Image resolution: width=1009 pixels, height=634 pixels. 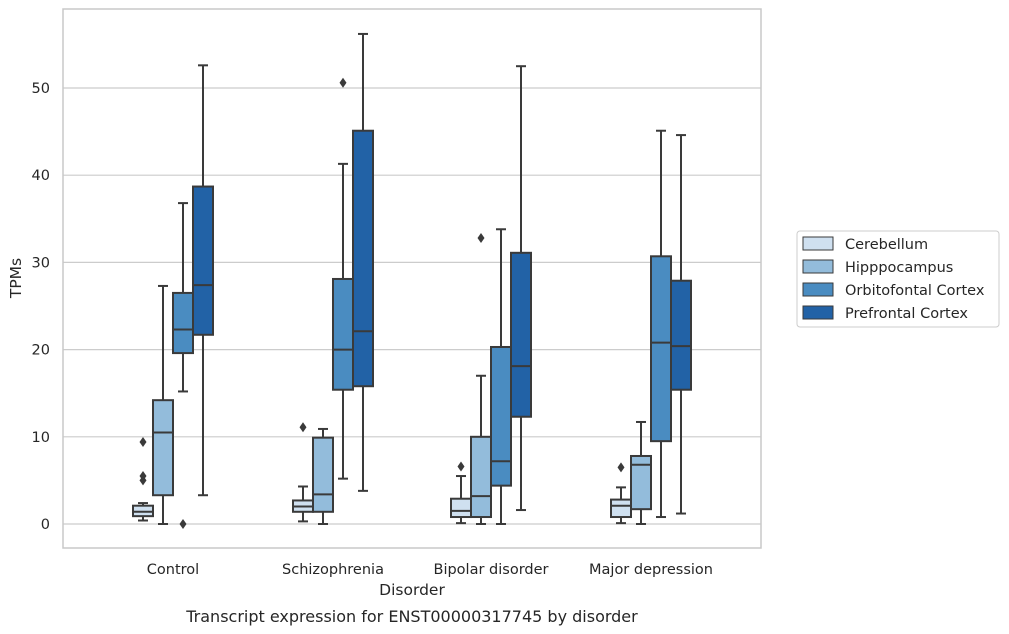 I want to click on legend-entry: Hipppocampus, so click(x=899, y=268).